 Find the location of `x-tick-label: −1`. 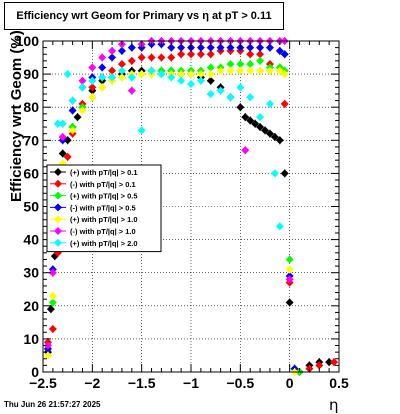

x-tick-label: −1 is located at coordinates (191, 383).